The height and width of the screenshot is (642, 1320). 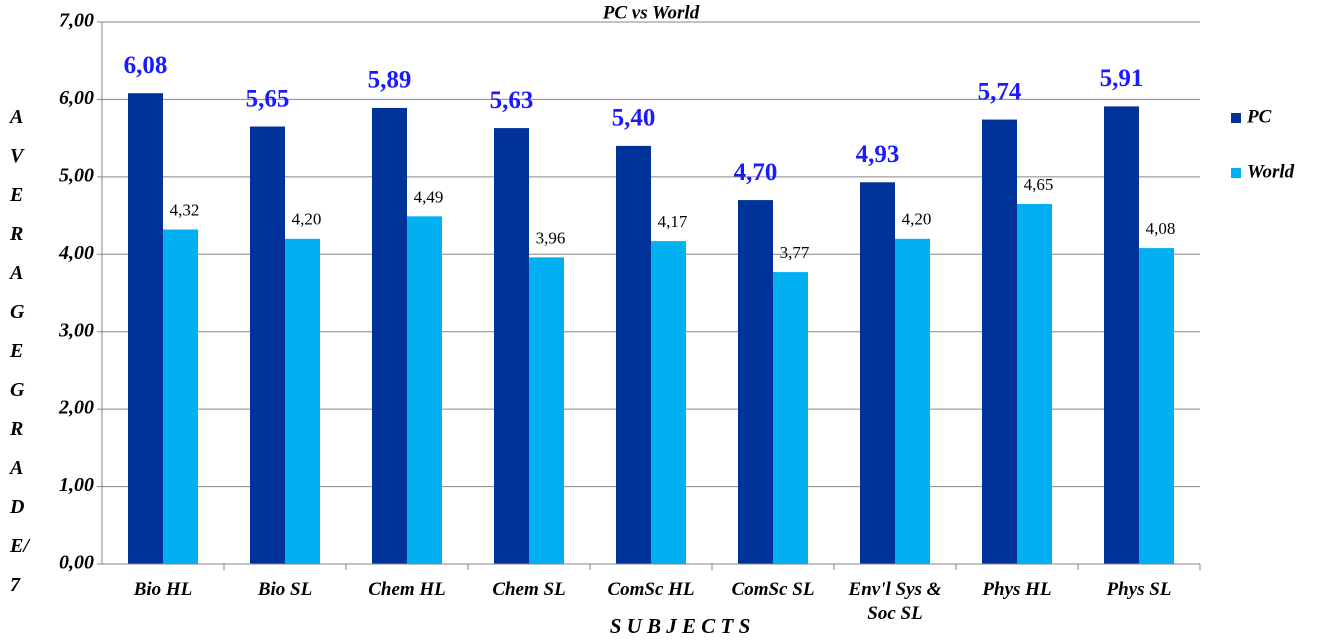 What do you see at coordinates (390, 80) in the screenshot?
I see `value-label: 5,89` at bounding box center [390, 80].